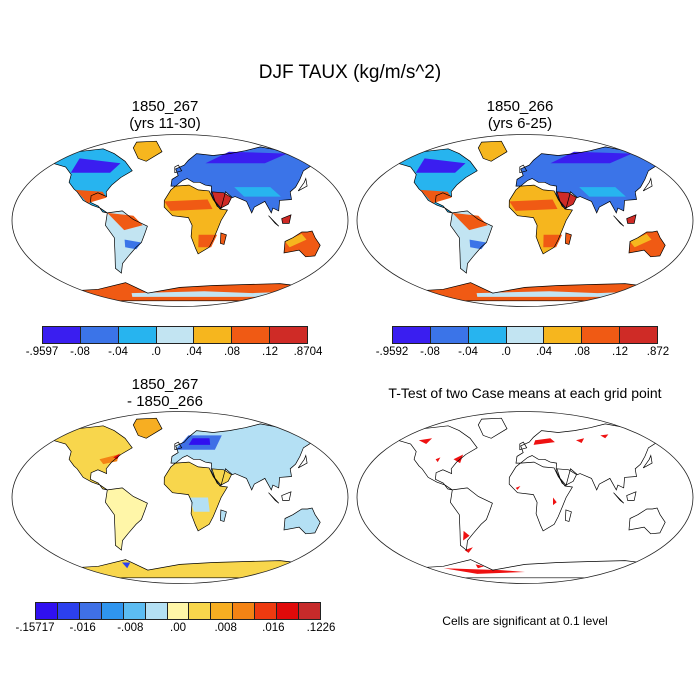 This screenshot has height=700, width=700. What do you see at coordinates (520, 123) in the screenshot?
I see `panel-2-title-line2: (yrs 6-25)` at bounding box center [520, 123].